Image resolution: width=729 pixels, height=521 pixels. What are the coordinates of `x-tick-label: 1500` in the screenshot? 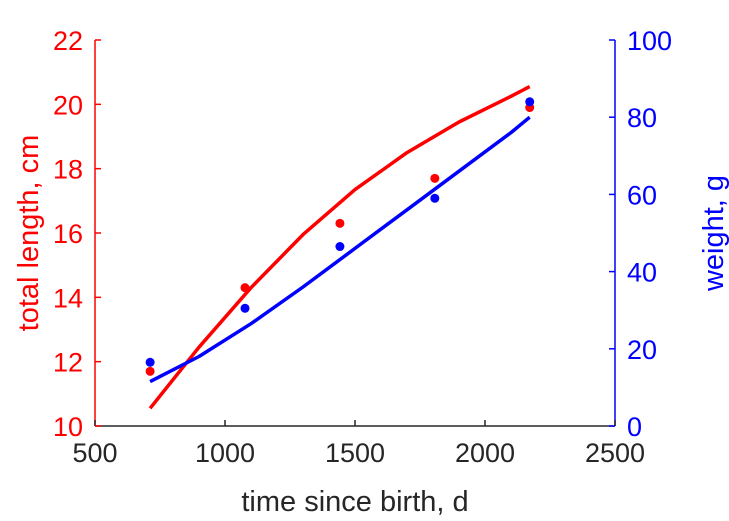 It's located at (355, 453).